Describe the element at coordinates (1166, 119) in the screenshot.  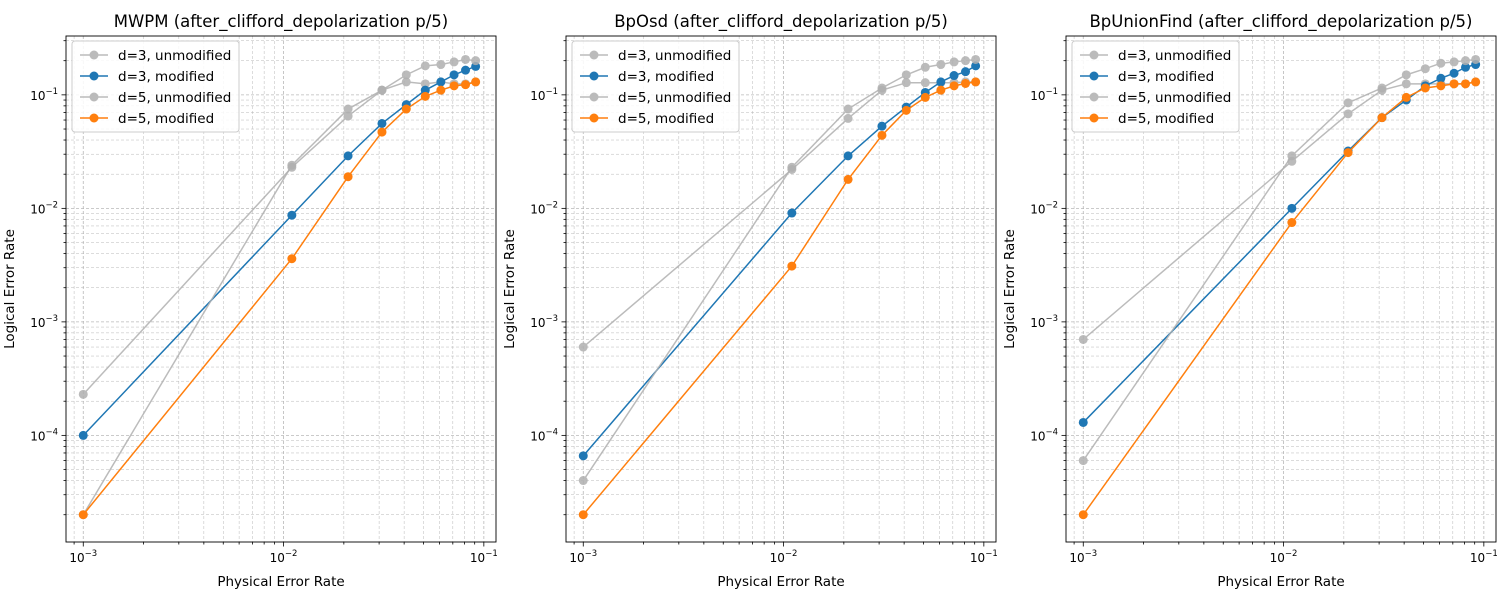
I see `legend-label: d=5, modified` at that location.